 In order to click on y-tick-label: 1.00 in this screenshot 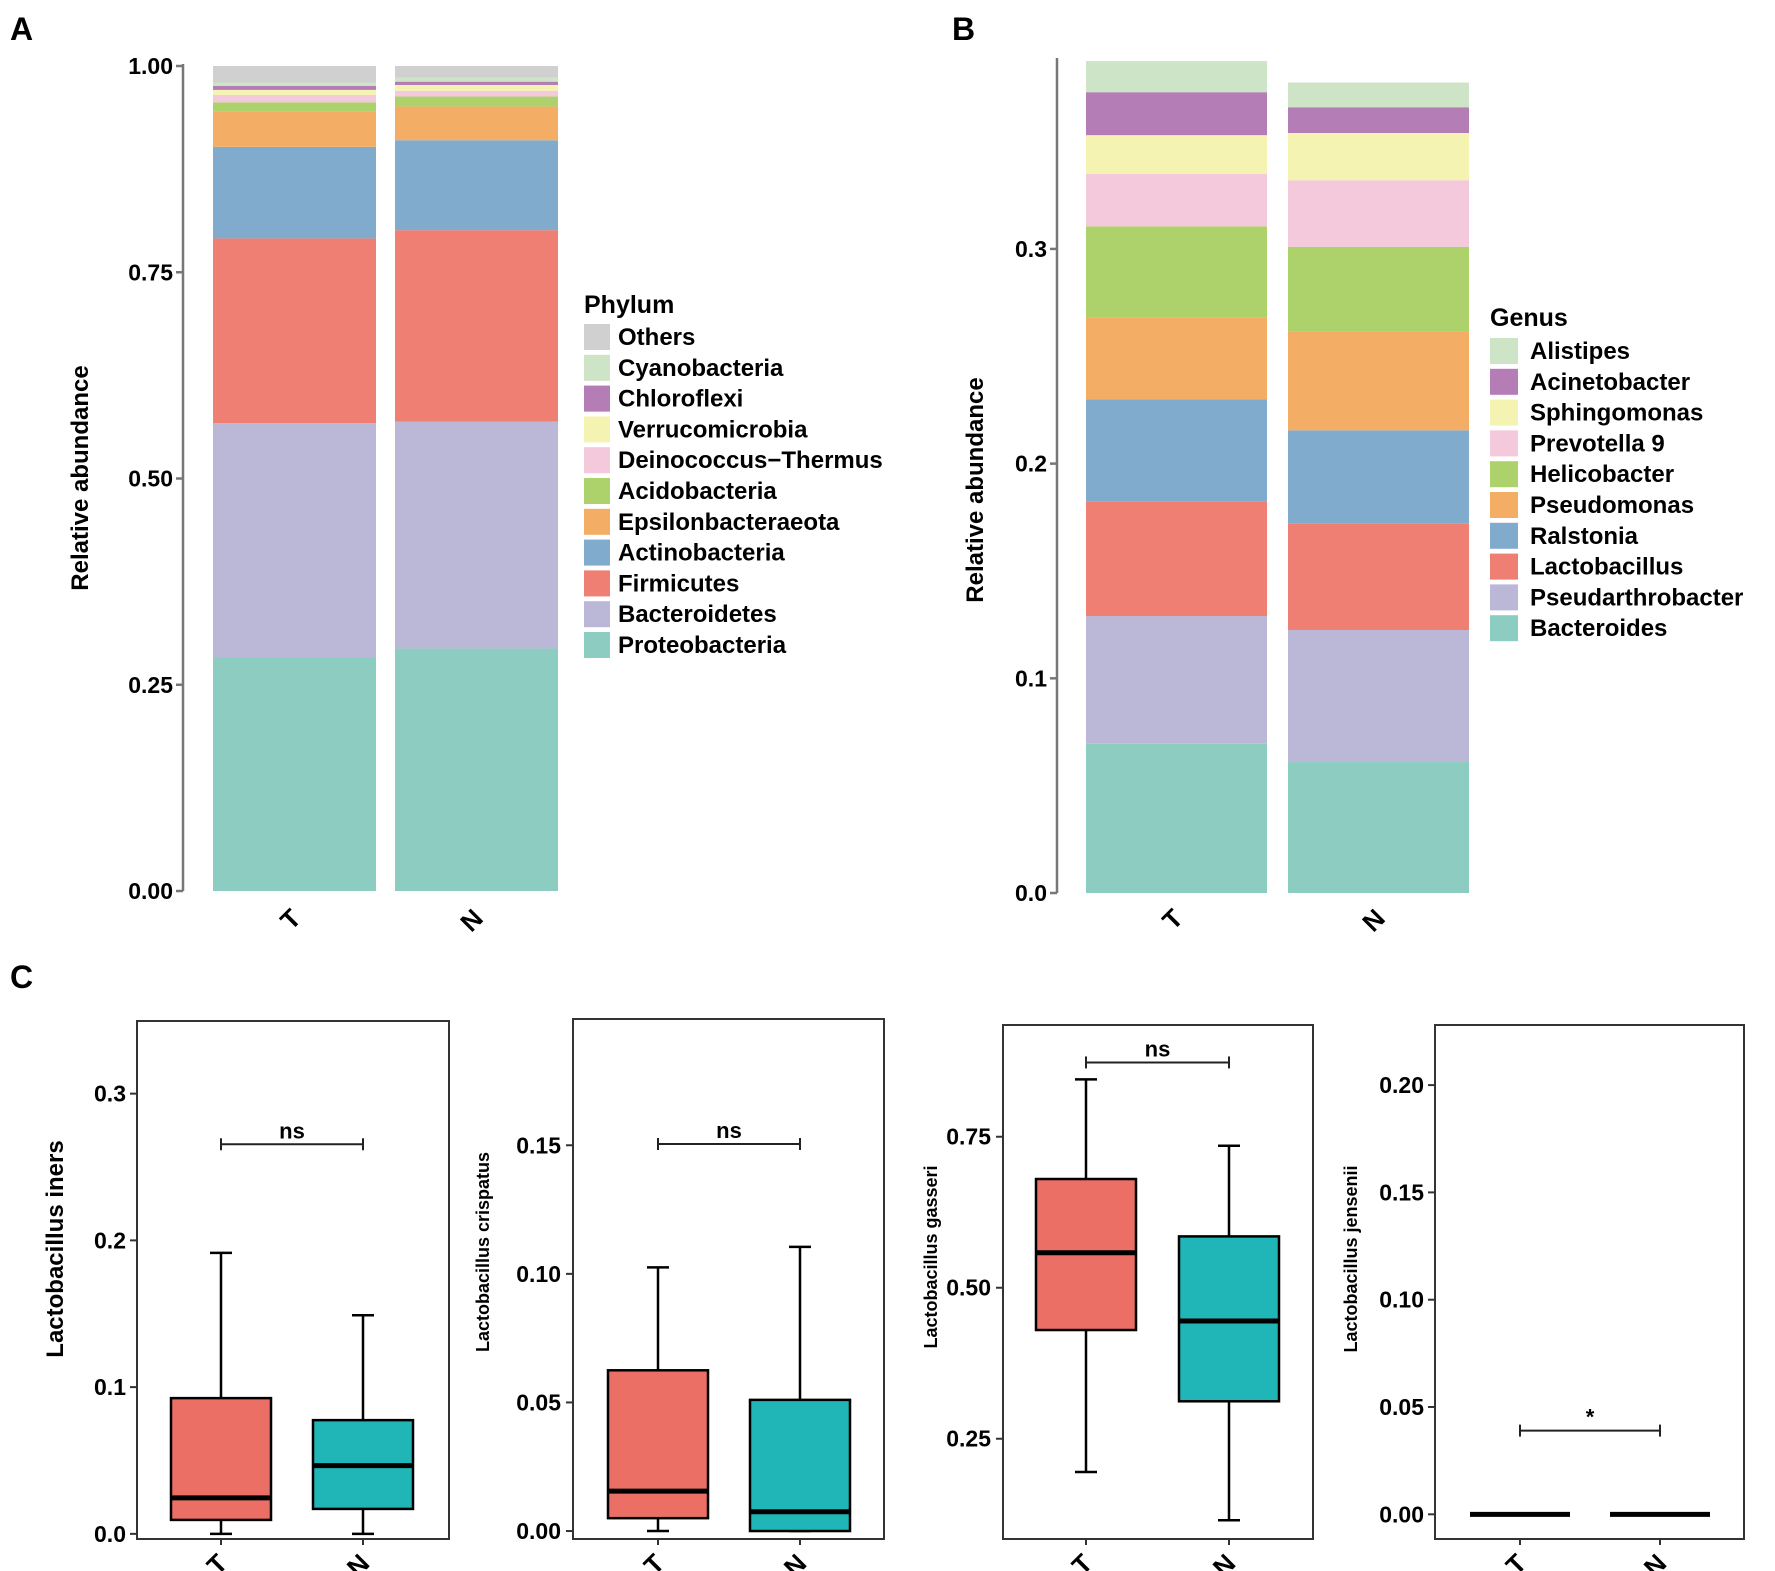, I will do `click(150, 66)`.